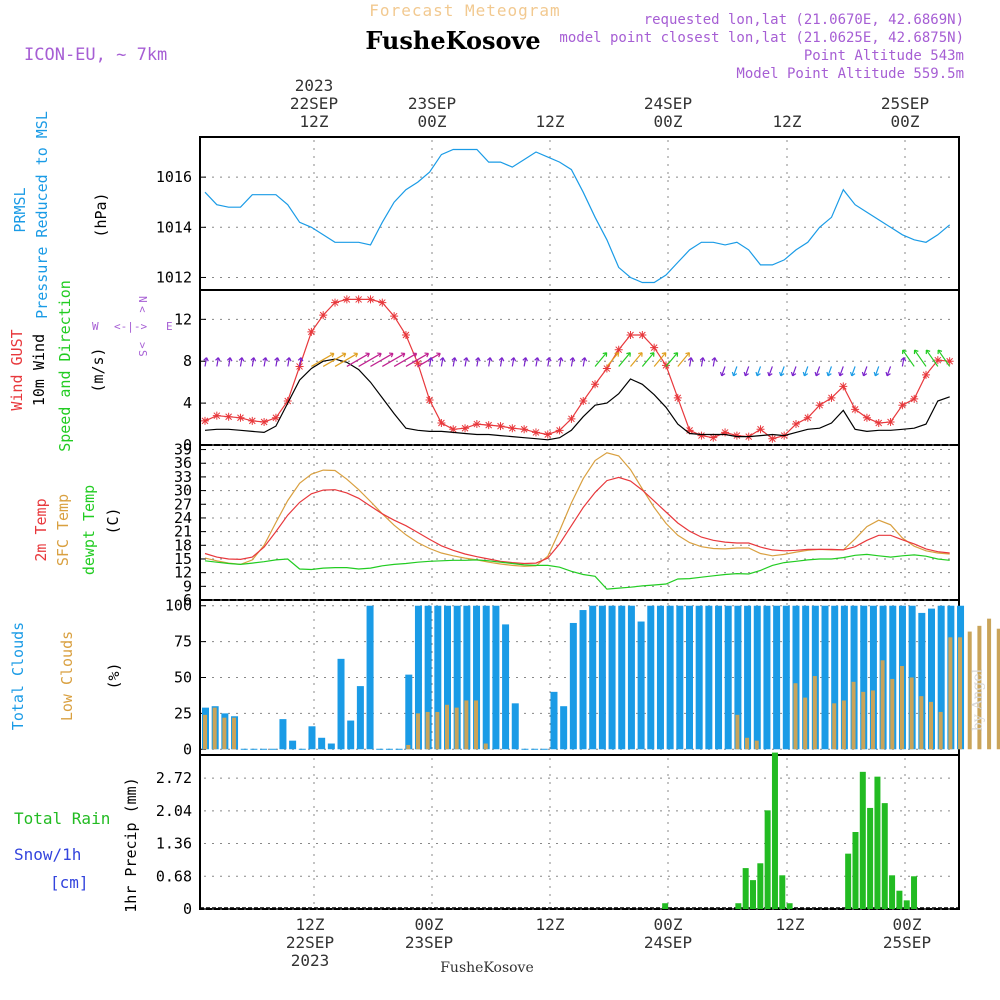 Image resolution: width=1000 pixels, height=1000 pixels. What do you see at coordinates (464, 10) in the screenshot?
I see `product-title: Forecast Meteogram` at bounding box center [464, 10].